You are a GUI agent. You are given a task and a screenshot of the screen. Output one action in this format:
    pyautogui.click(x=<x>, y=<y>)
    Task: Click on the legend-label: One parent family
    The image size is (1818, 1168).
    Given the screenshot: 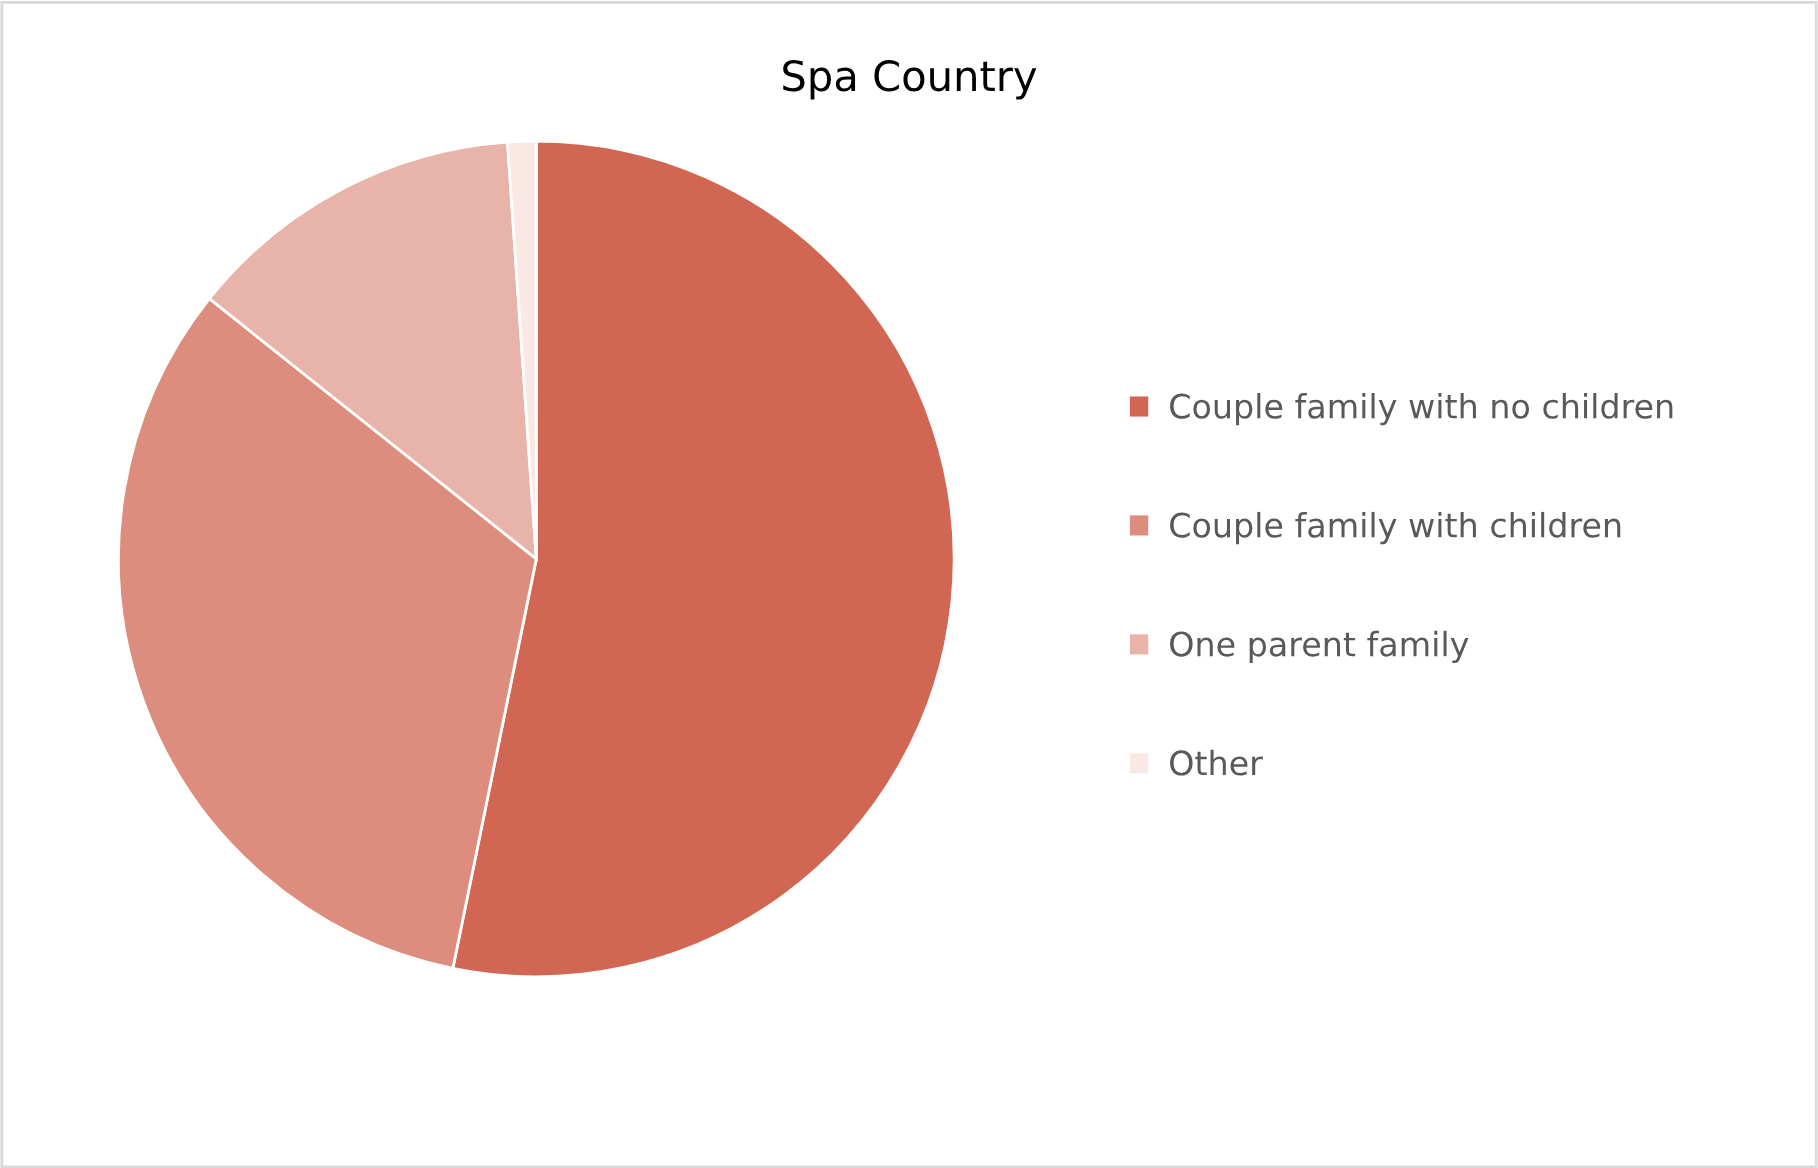 What is the action you would take?
    pyautogui.click(x=1319, y=647)
    